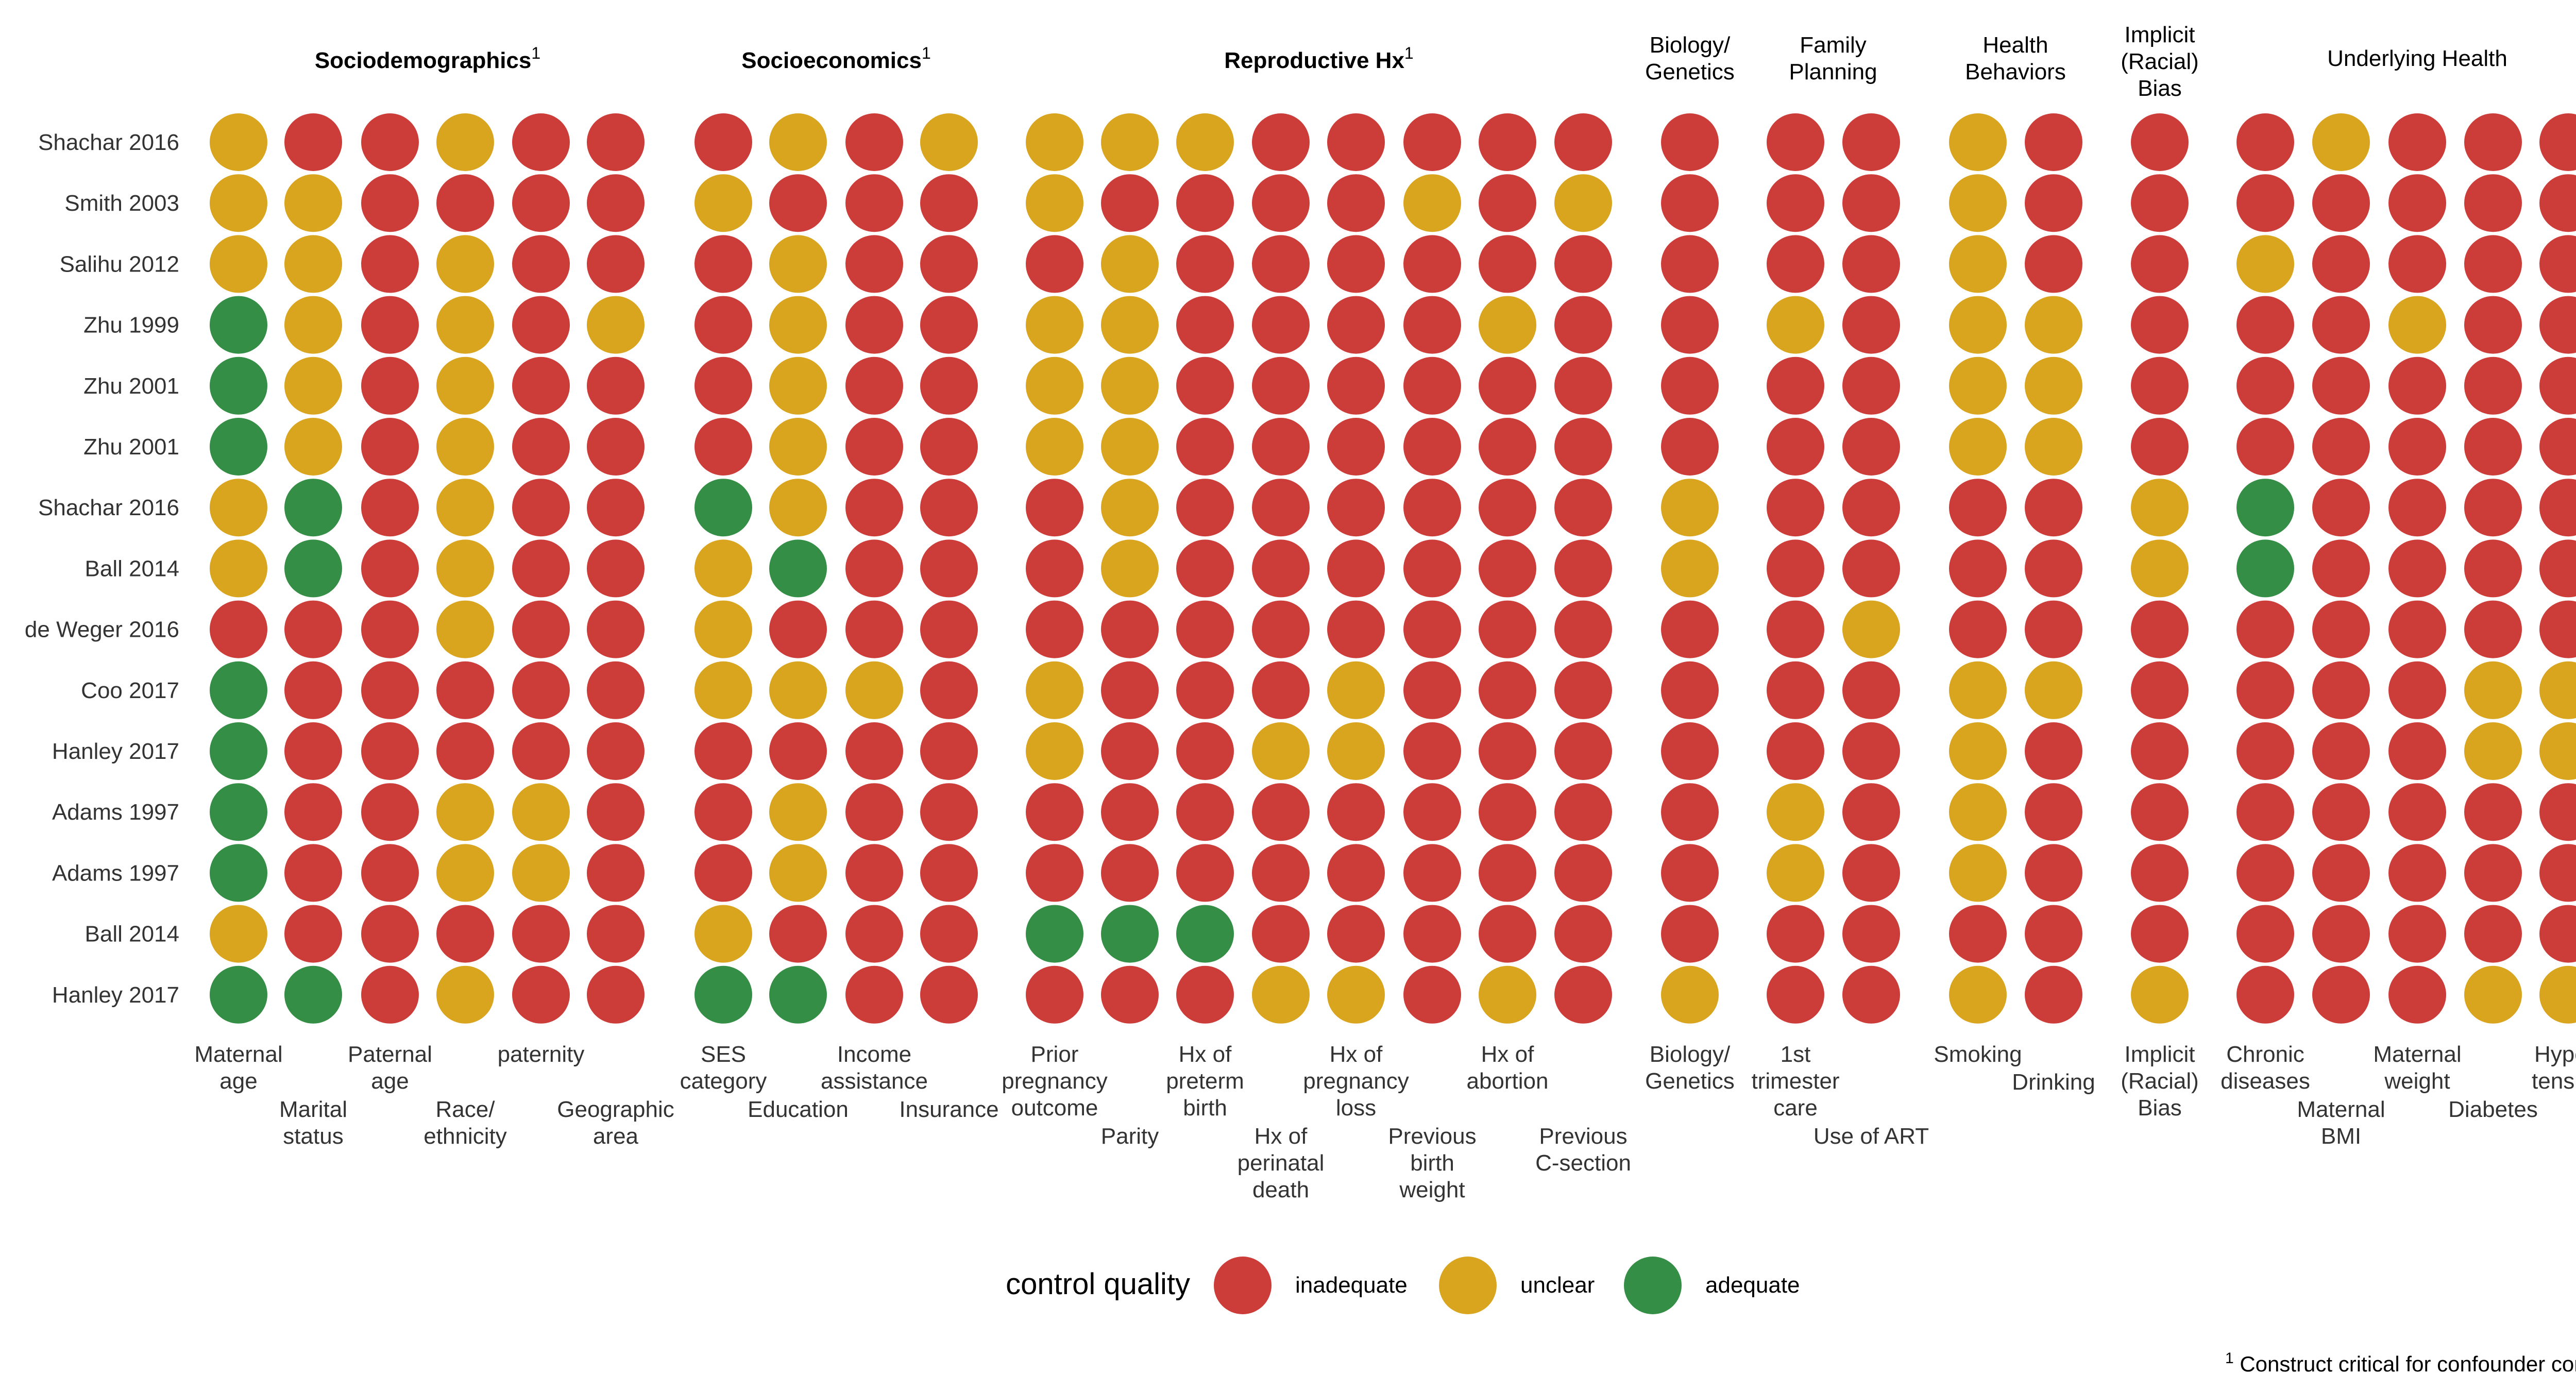  What do you see at coordinates (1690, 58) in the screenshot?
I see `group-title: Biology/Genetics` at bounding box center [1690, 58].